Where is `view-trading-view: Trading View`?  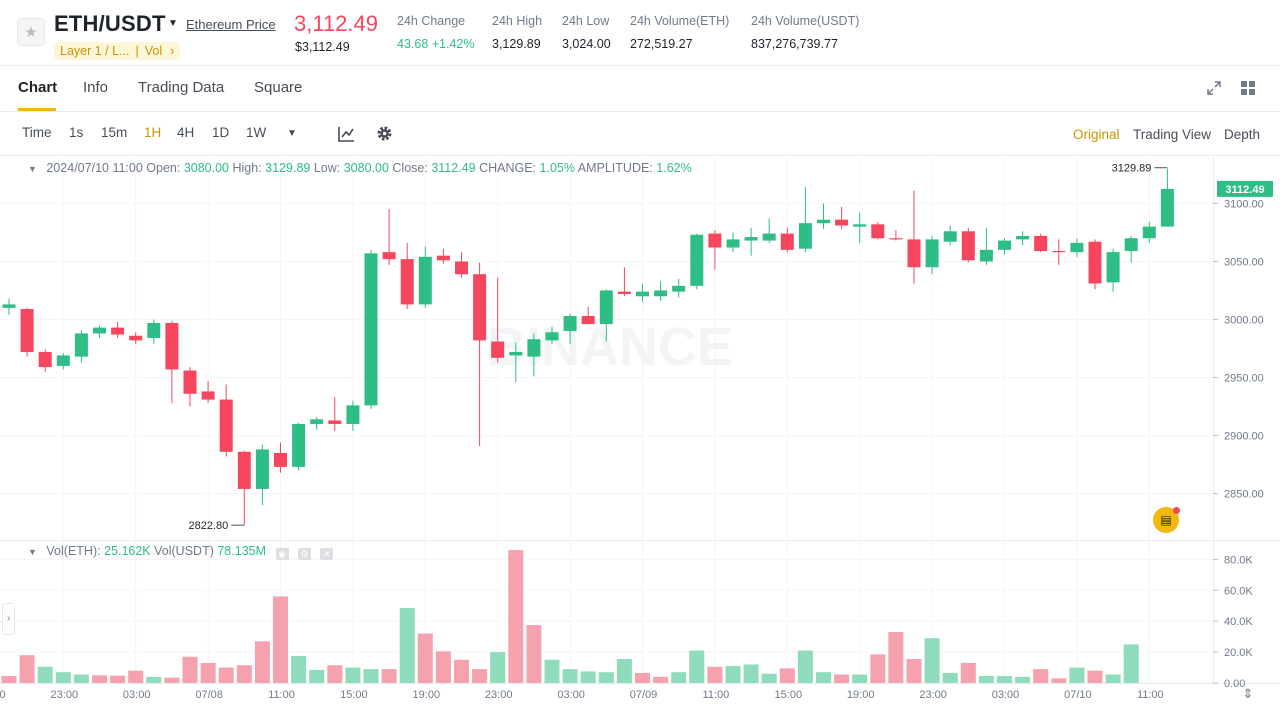
view-trading-view: Trading View is located at coordinates (1172, 134).